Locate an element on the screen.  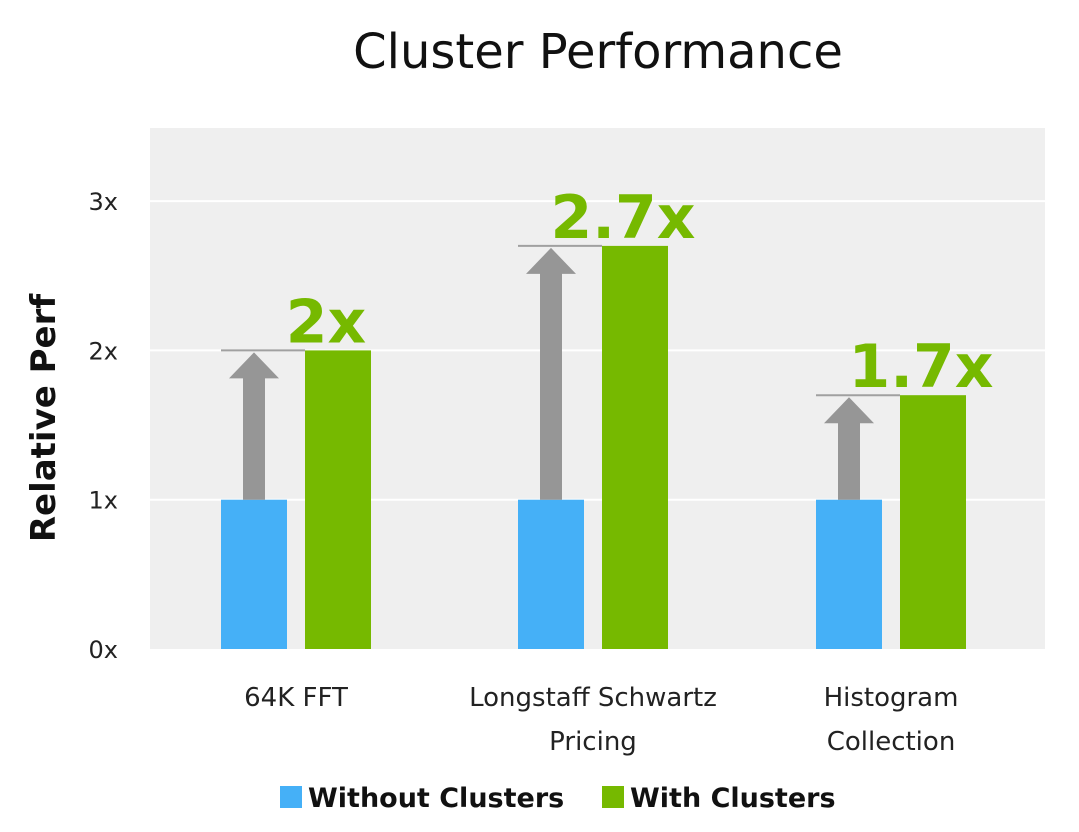
data-label: 1.7x is located at coordinates (921, 367).